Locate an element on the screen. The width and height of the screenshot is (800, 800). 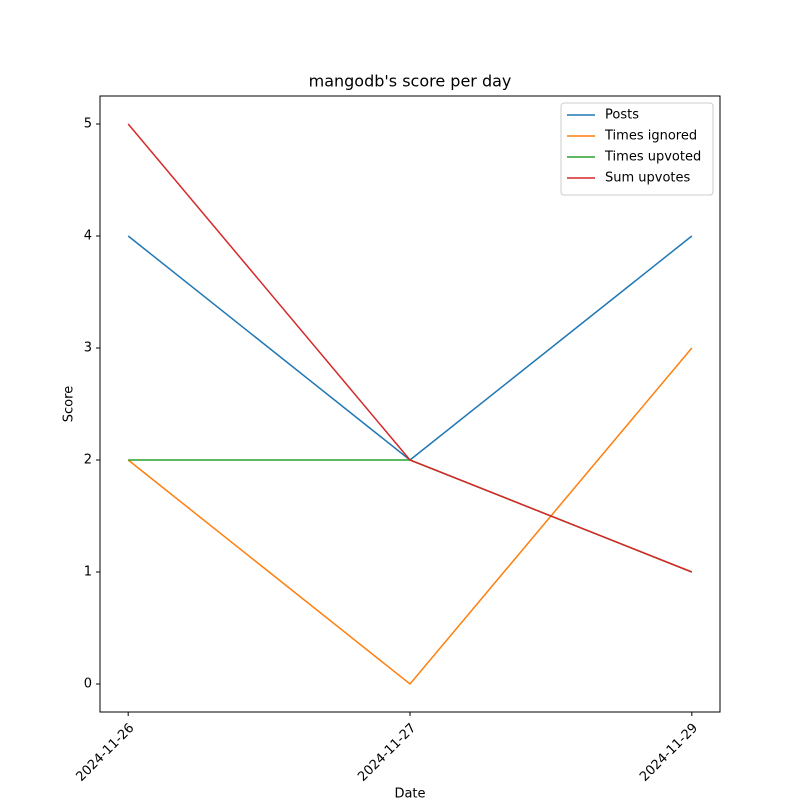
y-tick-label: 3 is located at coordinates (88, 348).